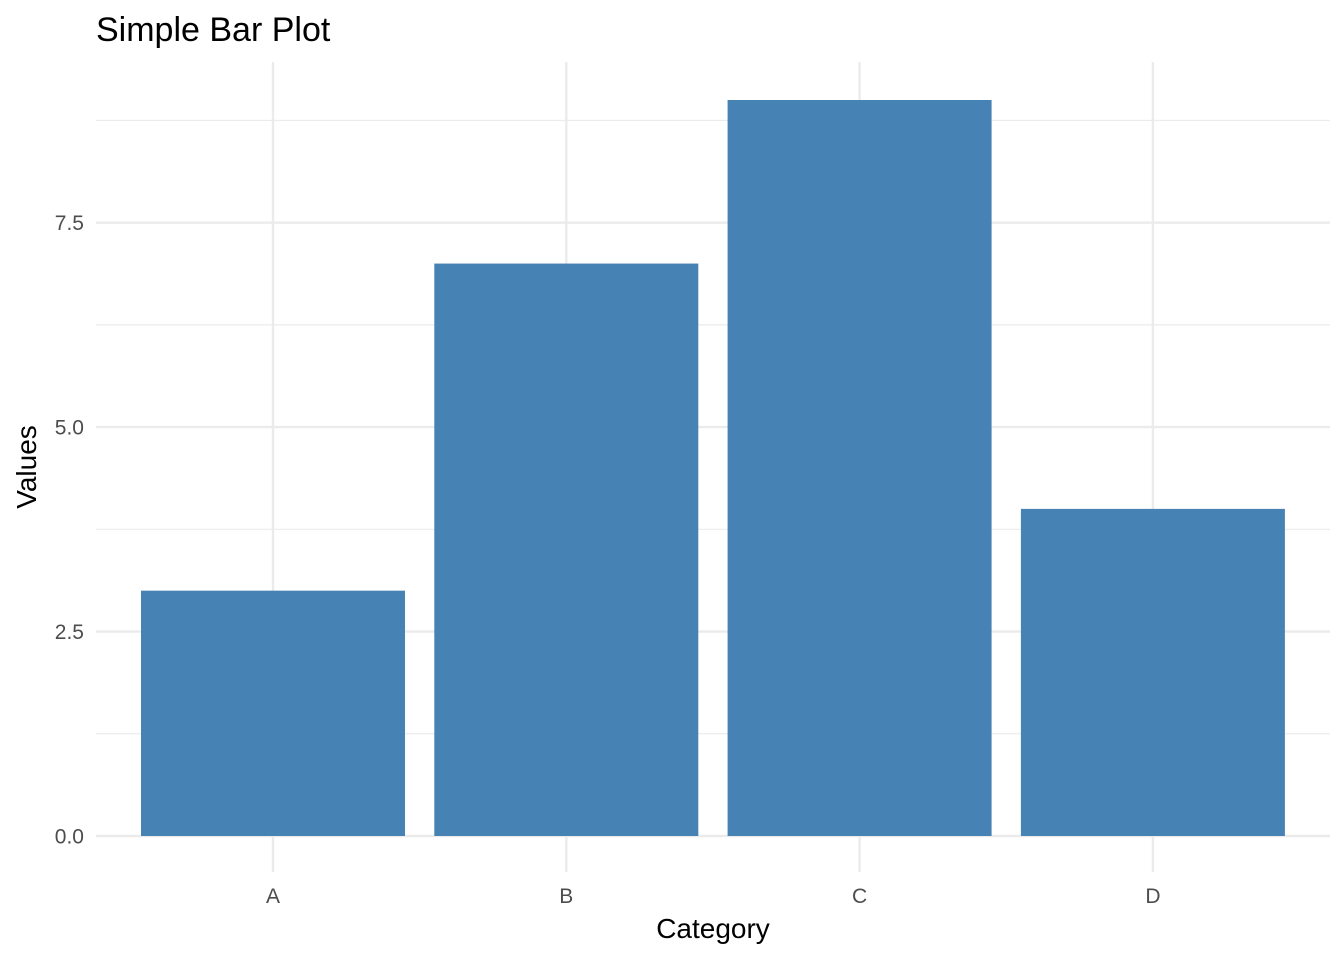 The height and width of the screenshot is (960, 1344). I want to click on x-axis-ticks: A B C D, so click(713, 896).